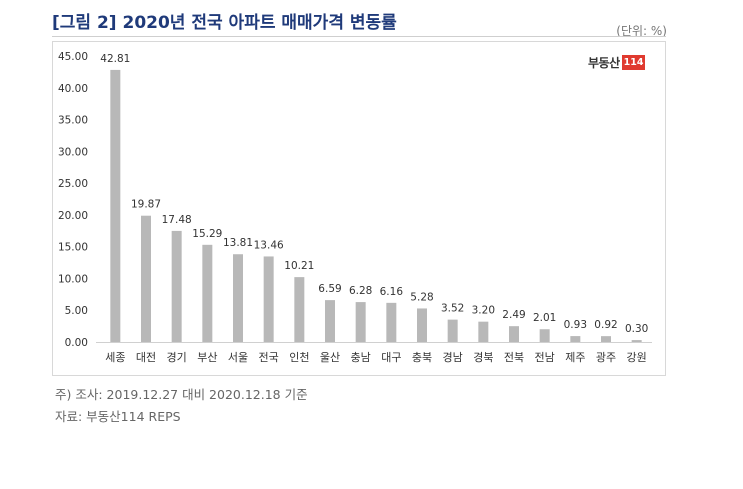 The image size is (743, 489). Describe the element at coordinates (392, 292) in the screenshot. I see `data-label: 6.16` at that location.